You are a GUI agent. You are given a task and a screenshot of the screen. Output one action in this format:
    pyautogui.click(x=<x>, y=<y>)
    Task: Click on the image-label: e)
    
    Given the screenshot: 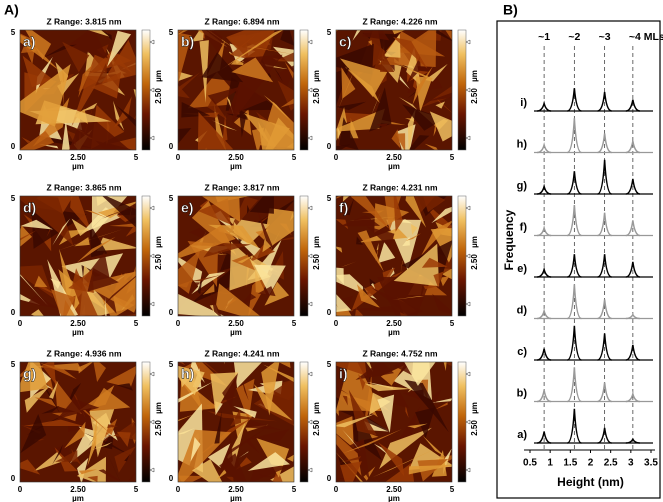 What is the action you would take?
    pyautogui.click(x=187, y=208)
    